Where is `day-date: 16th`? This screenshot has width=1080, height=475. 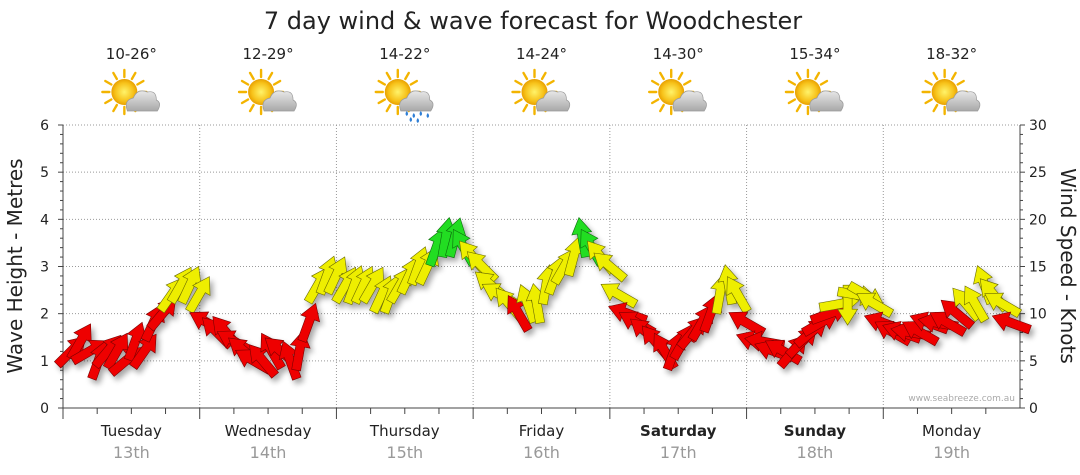 day-date: 16th is located at coordinates (541, 452).